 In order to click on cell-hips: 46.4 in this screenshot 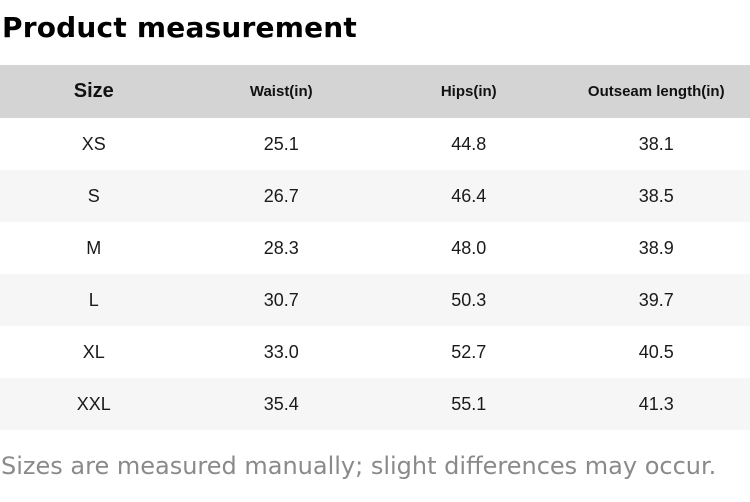, I will do `click(469, 195)`.